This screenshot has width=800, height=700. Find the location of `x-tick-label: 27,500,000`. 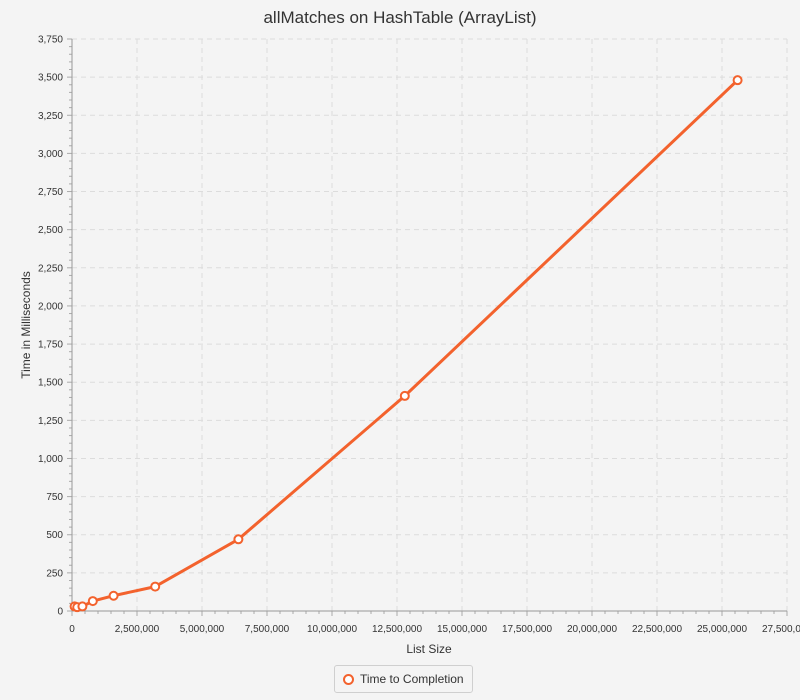

x-tick-label: 27,500,000 is located at coordinates (781, 629).